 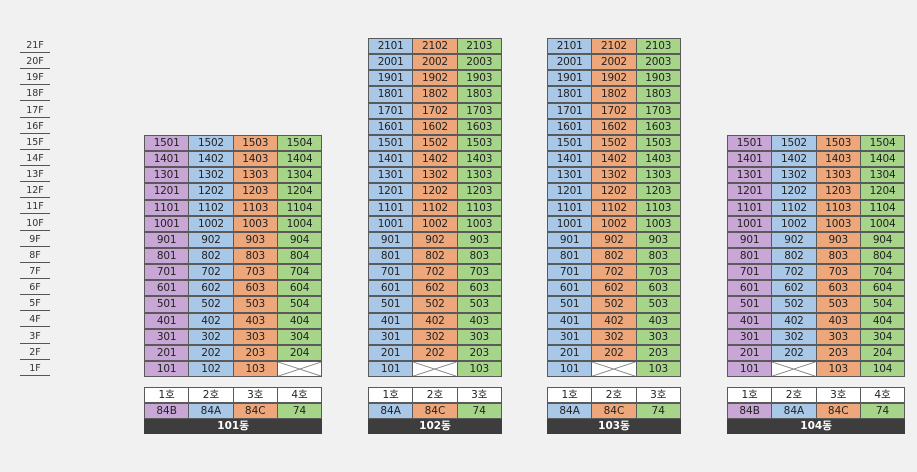 I want to click on unit-cell: 1902, so click(x=435, y=78).